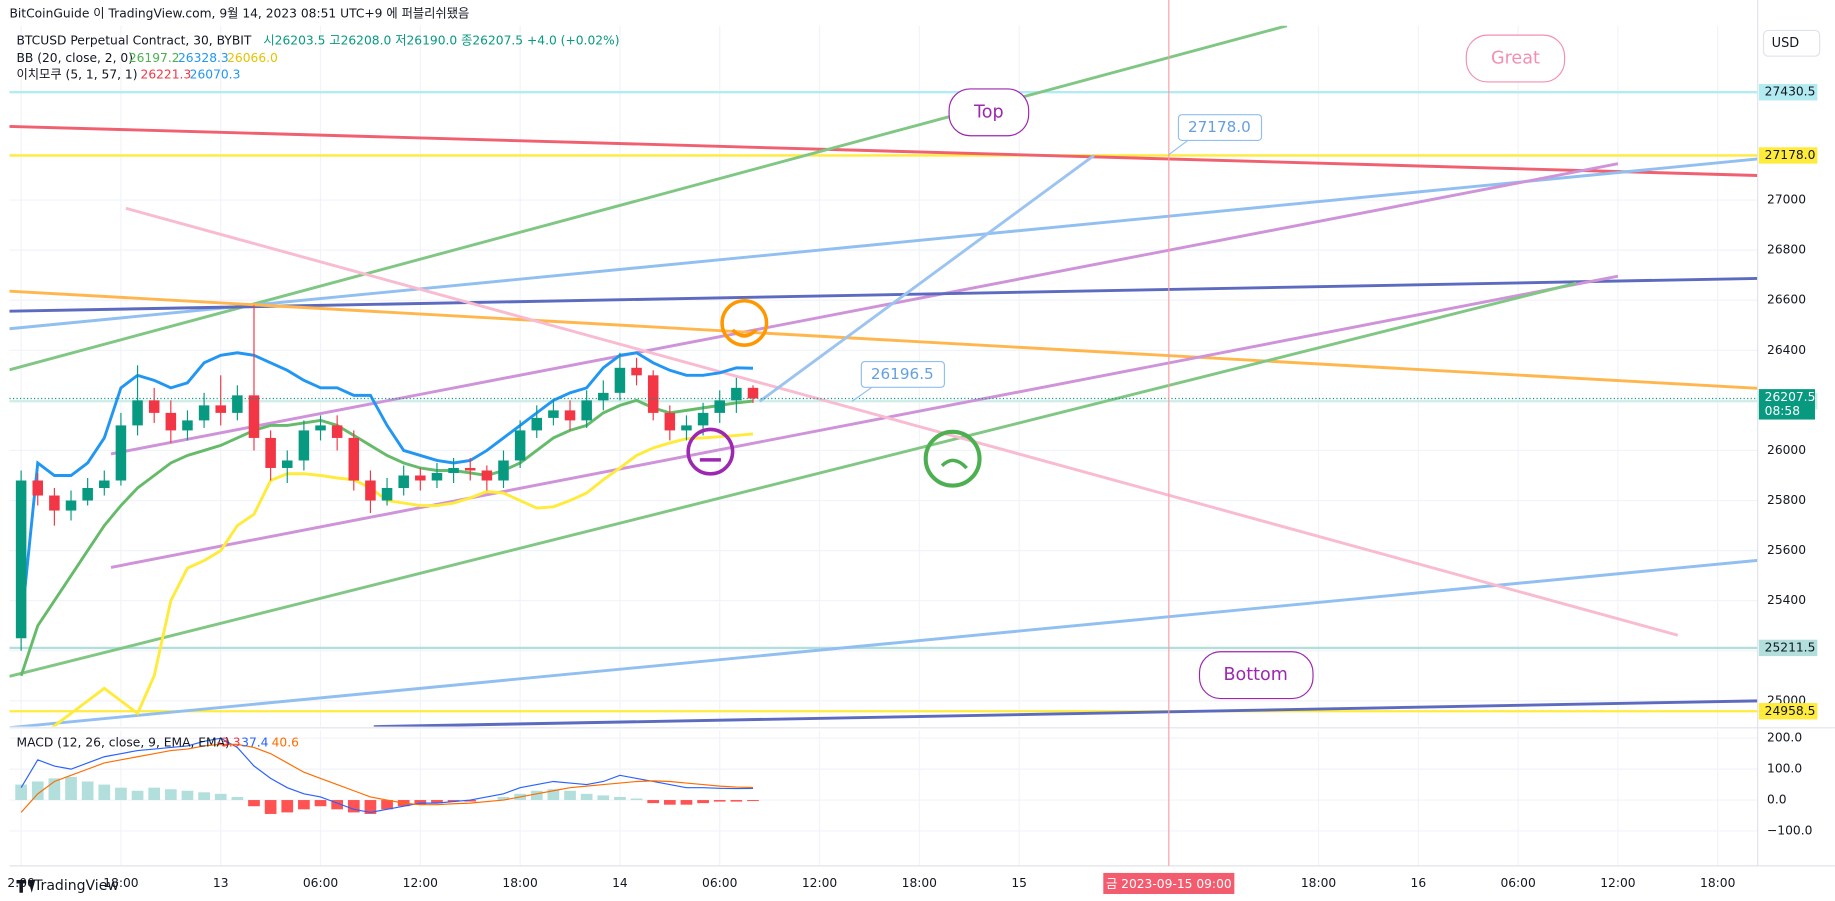 The image size is (1835, 901). I want to click on y-tick-label: 27000, so click(1786, 200).